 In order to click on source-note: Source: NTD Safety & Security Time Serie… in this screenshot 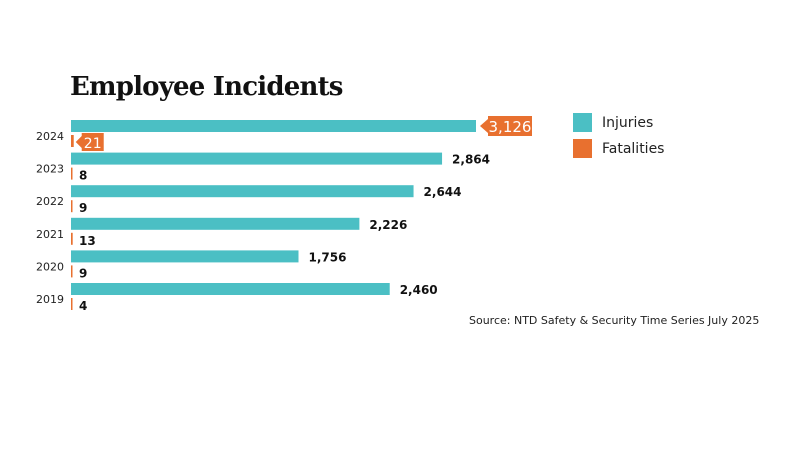, I will do `click(614, 320)`.